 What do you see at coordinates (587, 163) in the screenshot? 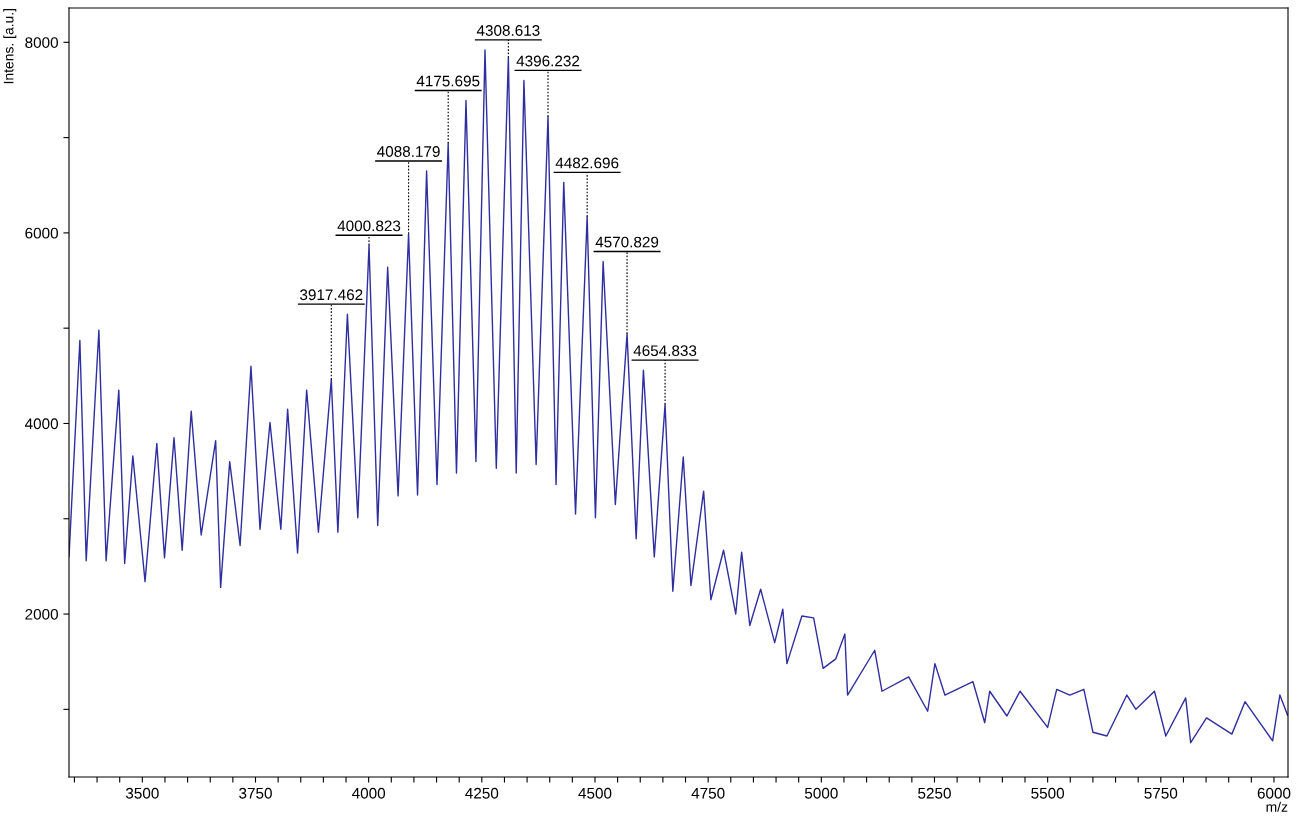
I see `annotation: 4482.696` at bounding box center [587, 163].